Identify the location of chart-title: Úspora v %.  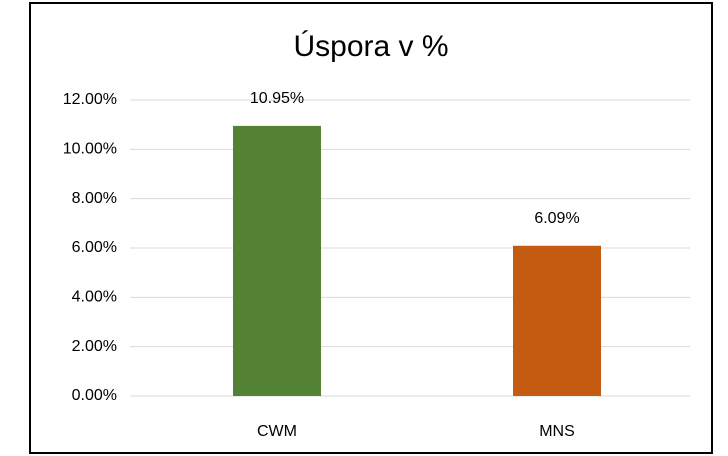
(370, 46).